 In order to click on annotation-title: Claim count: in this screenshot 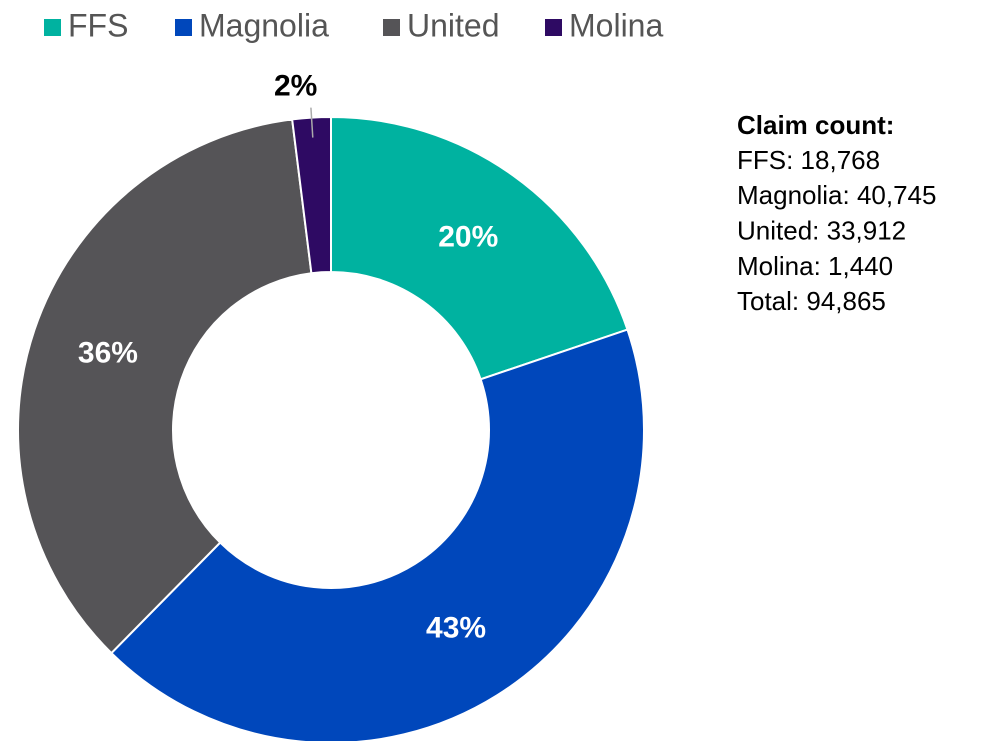, I will do `click(815, 125)`.